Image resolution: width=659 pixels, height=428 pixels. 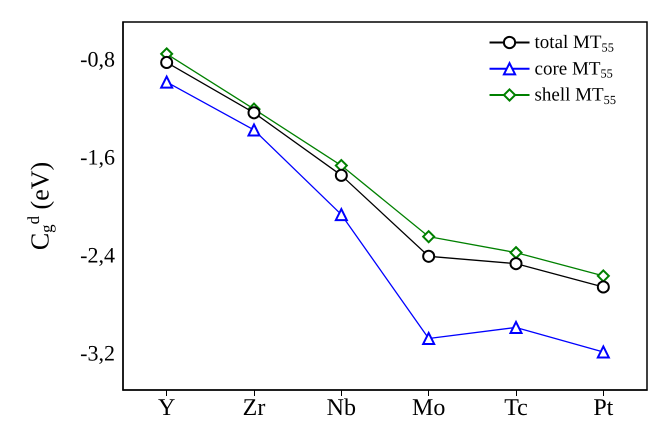 I want to click on y-tick-label: -3,2, so click(x=97, y=353).